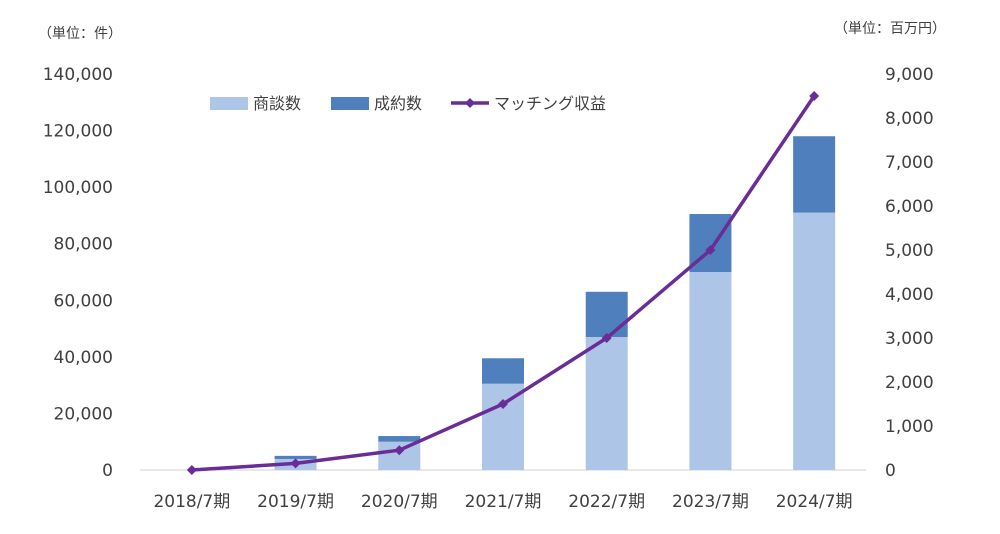  What do you see at coordinates (909, 251) in the screenshot?
I see `right-axis-tick-label: 5,000` at bounding box center [909, 251].